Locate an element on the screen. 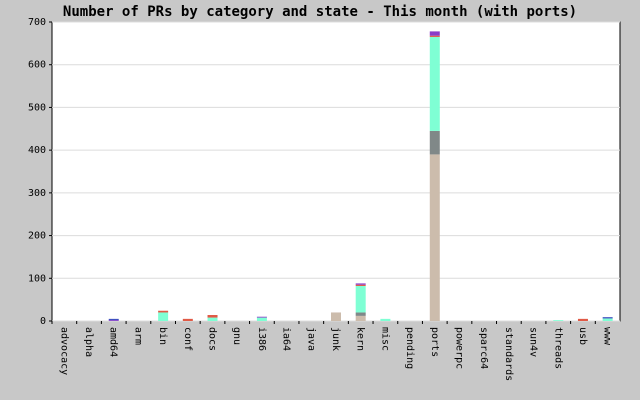  x-tick-label: bin is located at coordinates (162, 336).